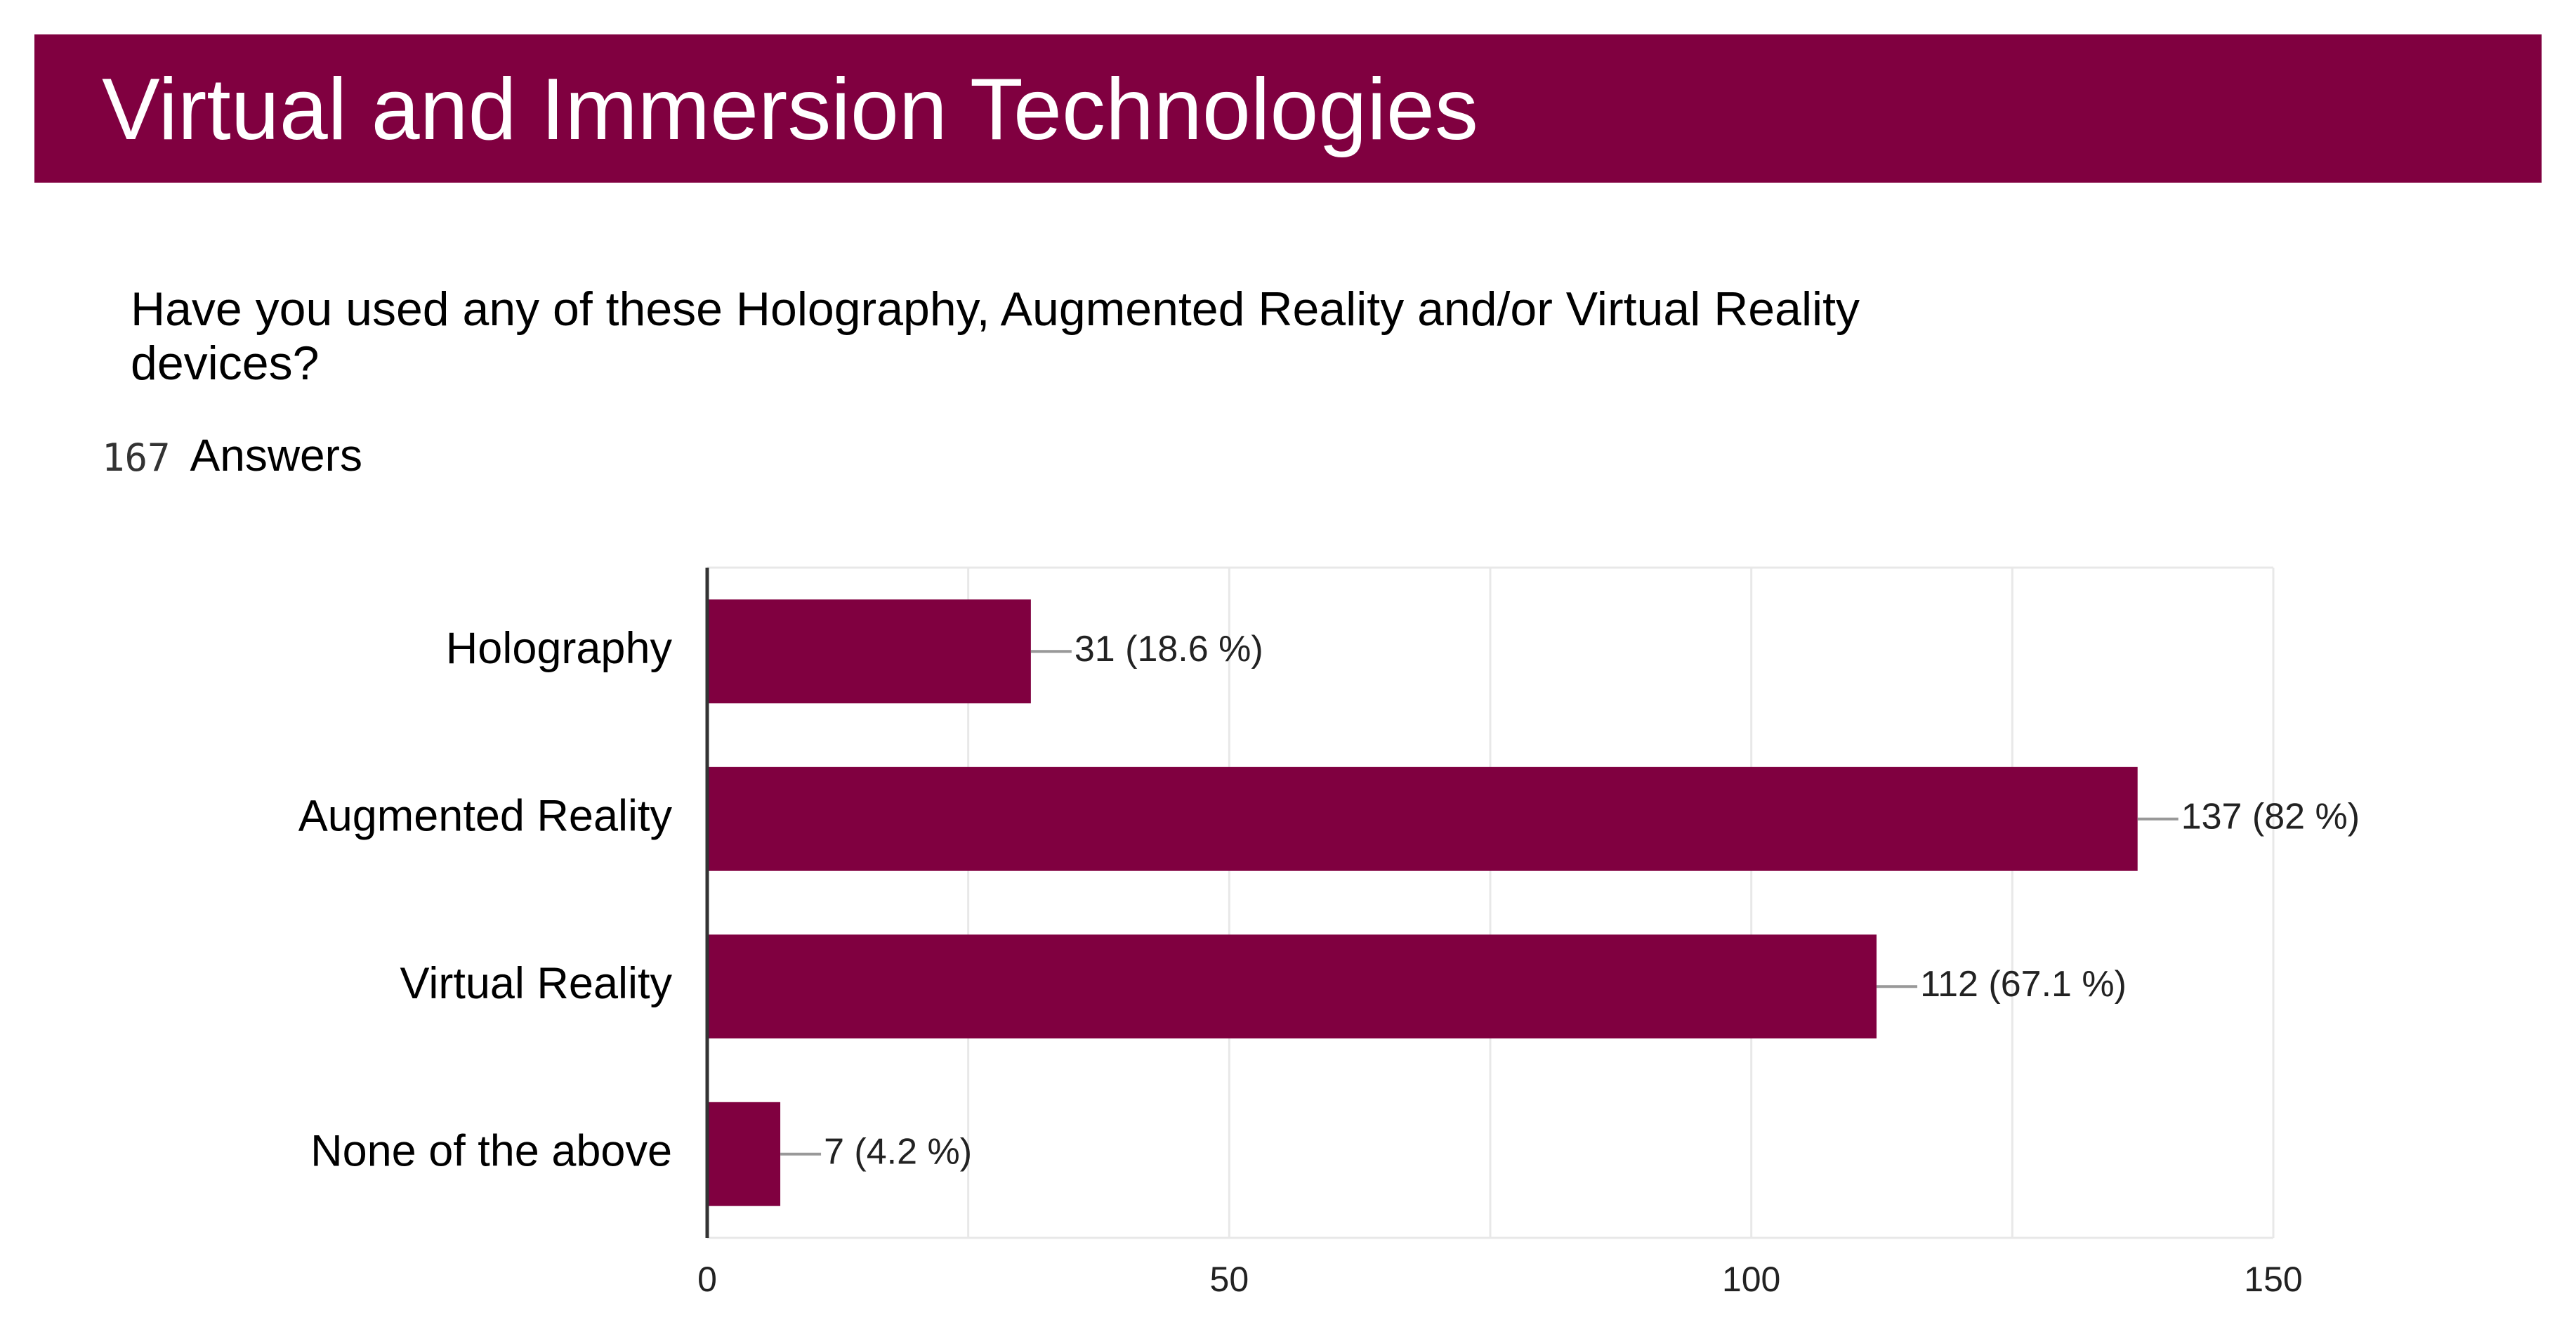 Image resolution: width=2576 pixels, height=1332 pixels. Describe the element at coordinates (1229, 1279) in the screenshot. I see `x-tick-label: 50` at that location.